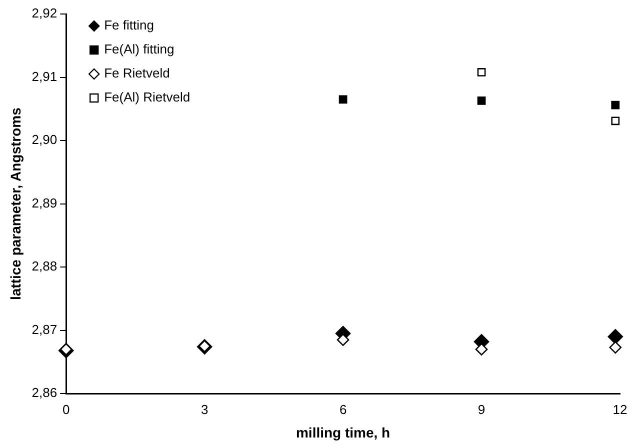 The image size is (632, 448). I want to click on y-tick-label: 2,89, so click(45, 202).